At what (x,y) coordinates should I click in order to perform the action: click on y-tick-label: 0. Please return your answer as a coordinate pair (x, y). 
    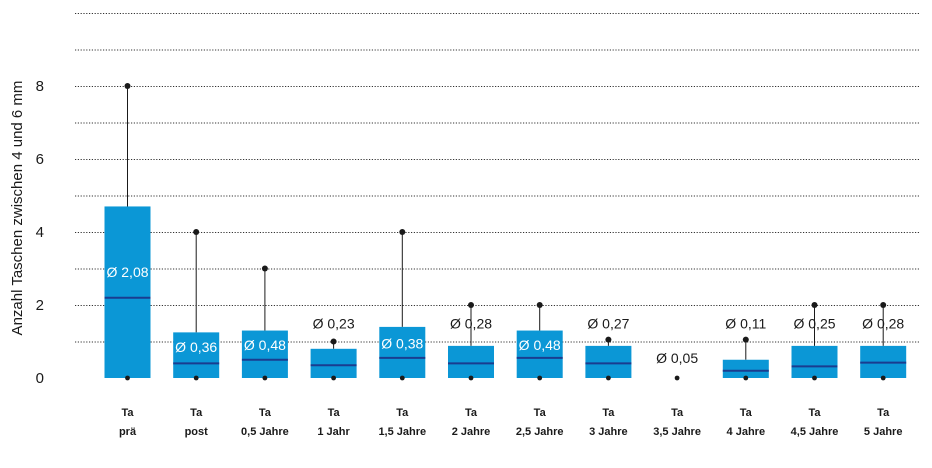
    Looking at the image, I should click on (40, 378).